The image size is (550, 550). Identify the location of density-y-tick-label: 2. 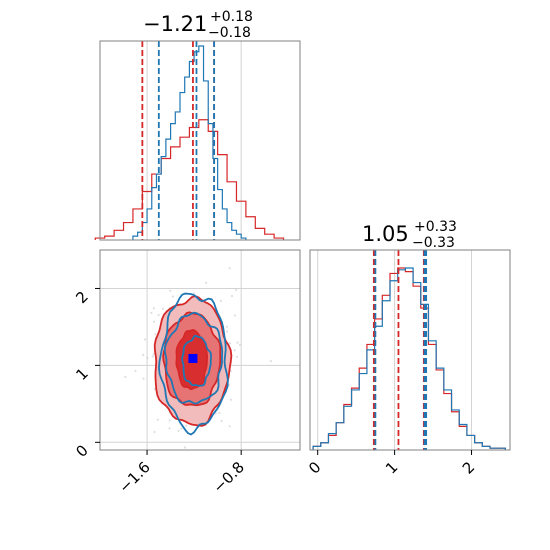
(81, 297).